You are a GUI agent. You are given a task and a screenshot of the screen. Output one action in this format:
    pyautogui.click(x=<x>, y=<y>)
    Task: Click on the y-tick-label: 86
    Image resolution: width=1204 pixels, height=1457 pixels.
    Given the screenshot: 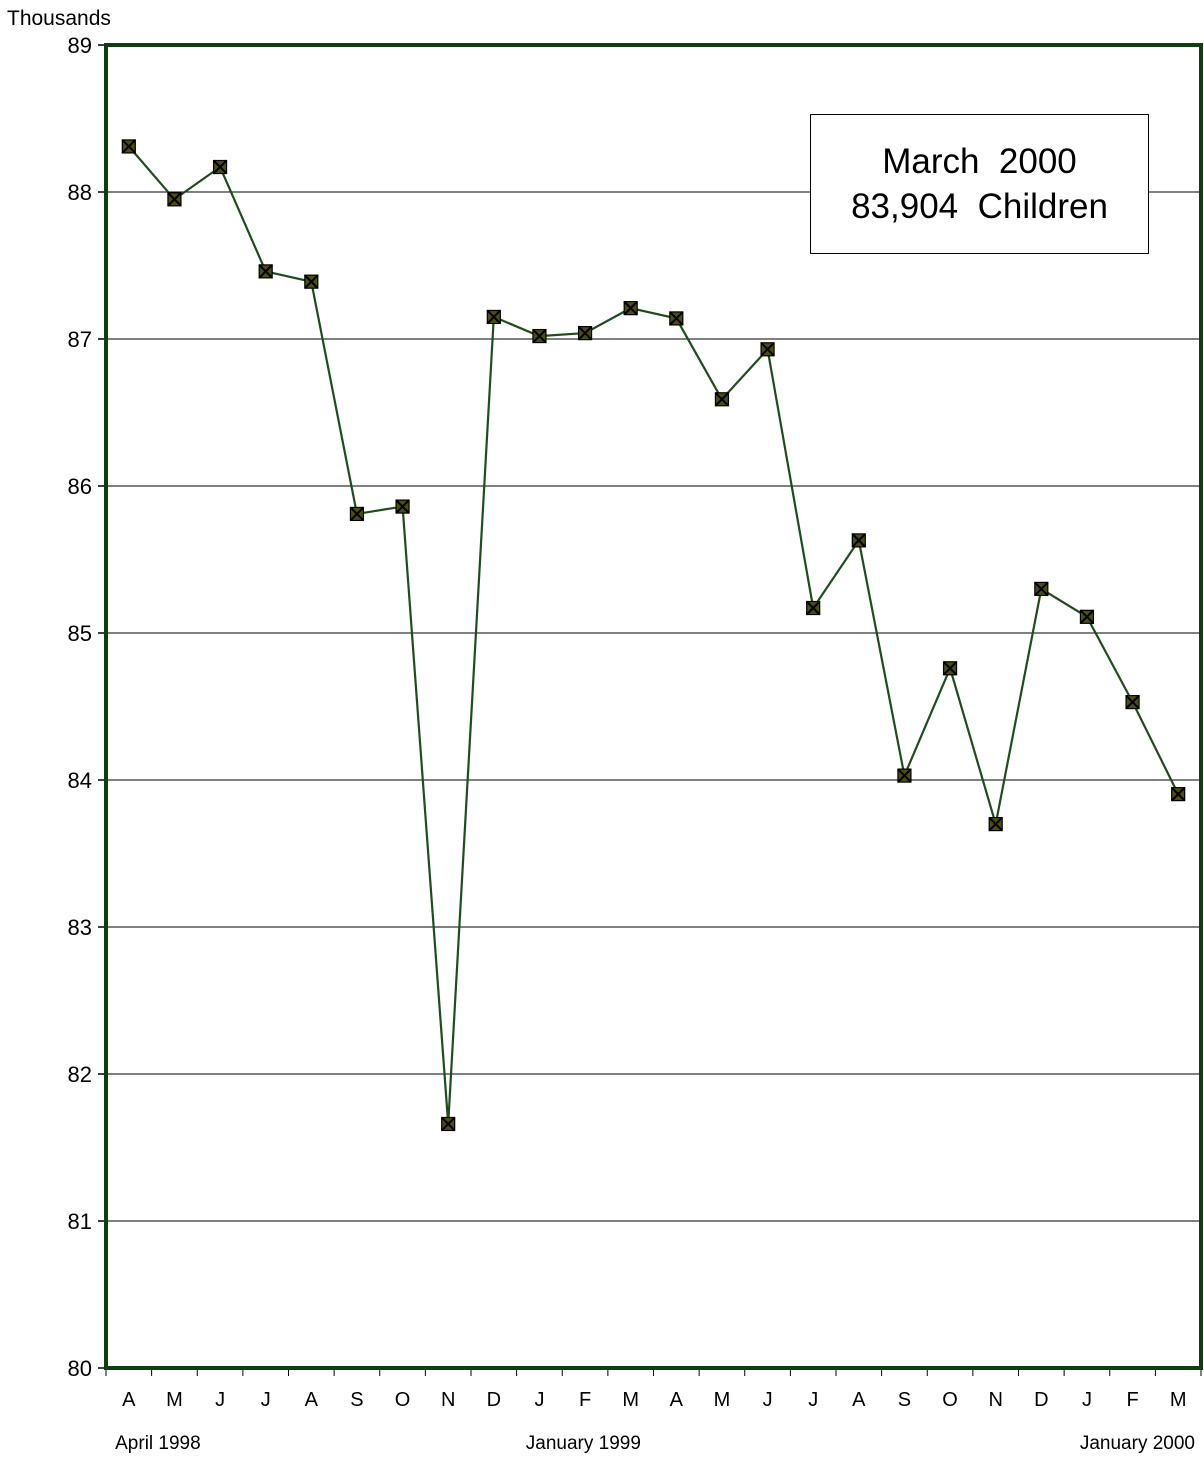 What is the action you would take?
    pyautogui.click(x=80, y=486)
    